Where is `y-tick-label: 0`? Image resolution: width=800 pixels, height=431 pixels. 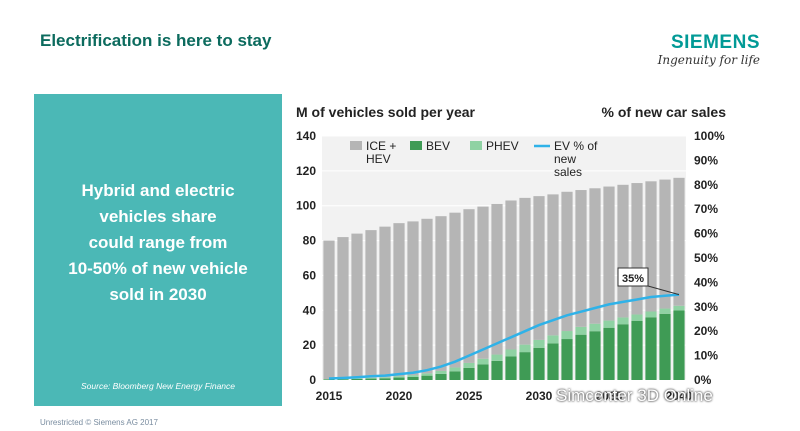 y-tick-label: 0 is located at coordinates (312, 380).